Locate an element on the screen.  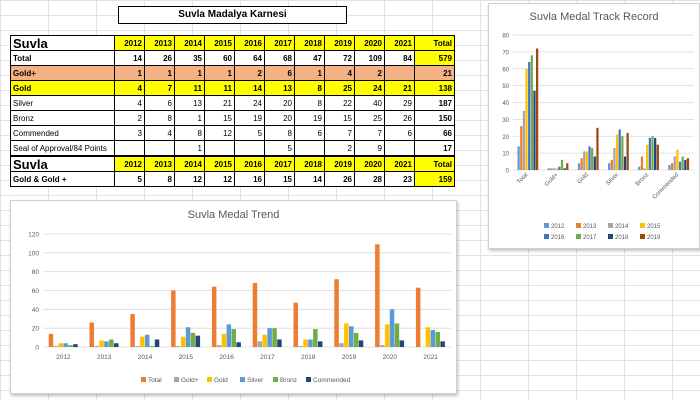
value-cell: 28 is located at coordinates (369, 179).